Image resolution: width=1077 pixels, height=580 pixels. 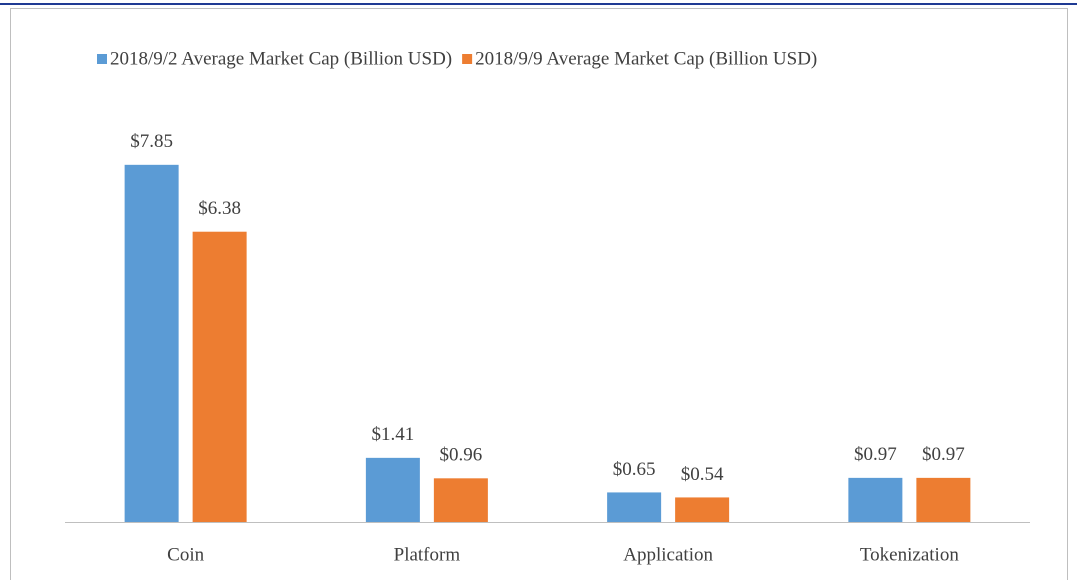 I want to click on value-label: $7.85, so click(x=151, y=141).